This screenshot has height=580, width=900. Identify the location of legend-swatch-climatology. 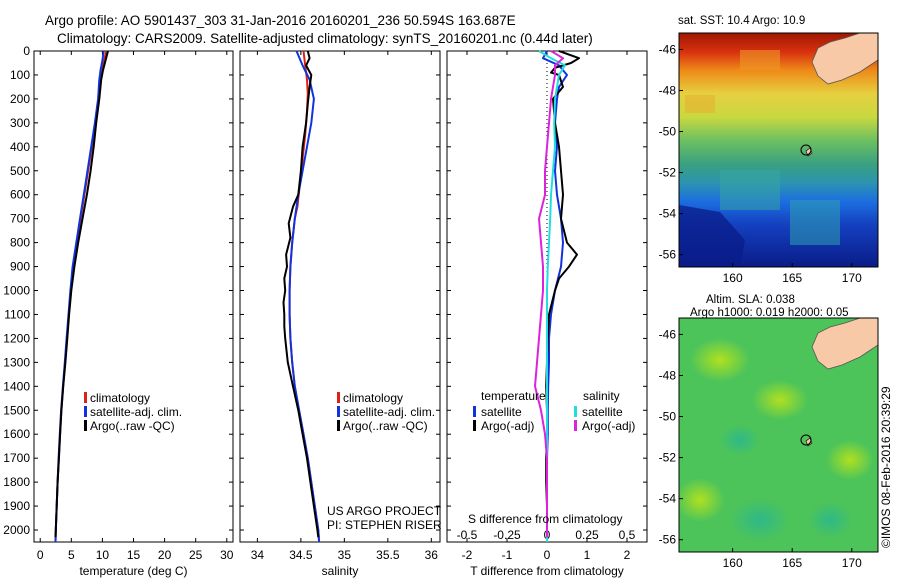
(338, 397).